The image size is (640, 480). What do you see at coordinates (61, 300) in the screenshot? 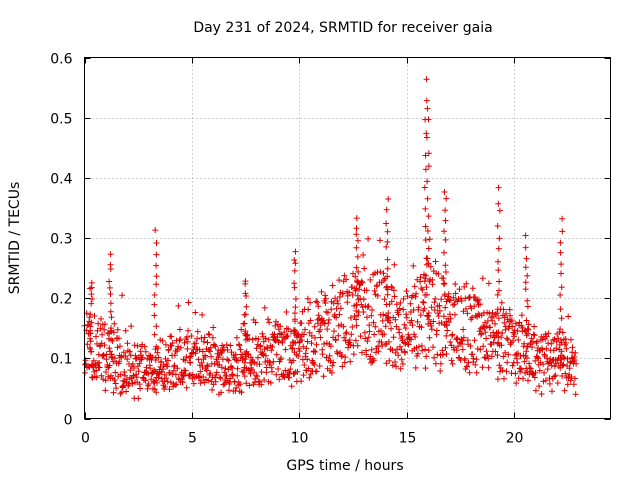
I see `y-tick-label: 0.2` at bounding box center [61, 300].